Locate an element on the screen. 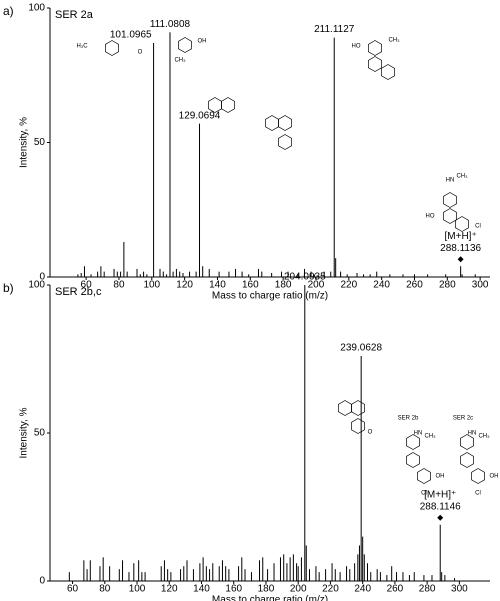 The height and width of the screenshot is (601, 500). peak-label: 211.1127 is located at coordinates (334, 29).